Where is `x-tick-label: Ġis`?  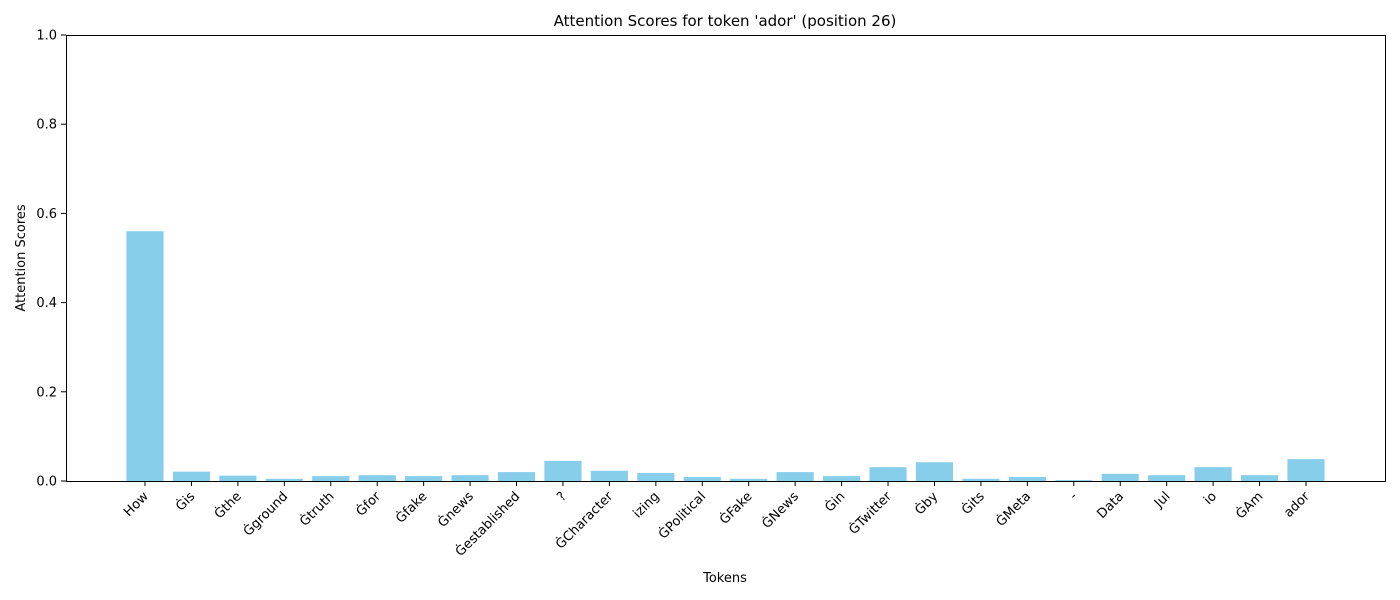
x-tick-label: Ġis is located at coordinates (185, 501).